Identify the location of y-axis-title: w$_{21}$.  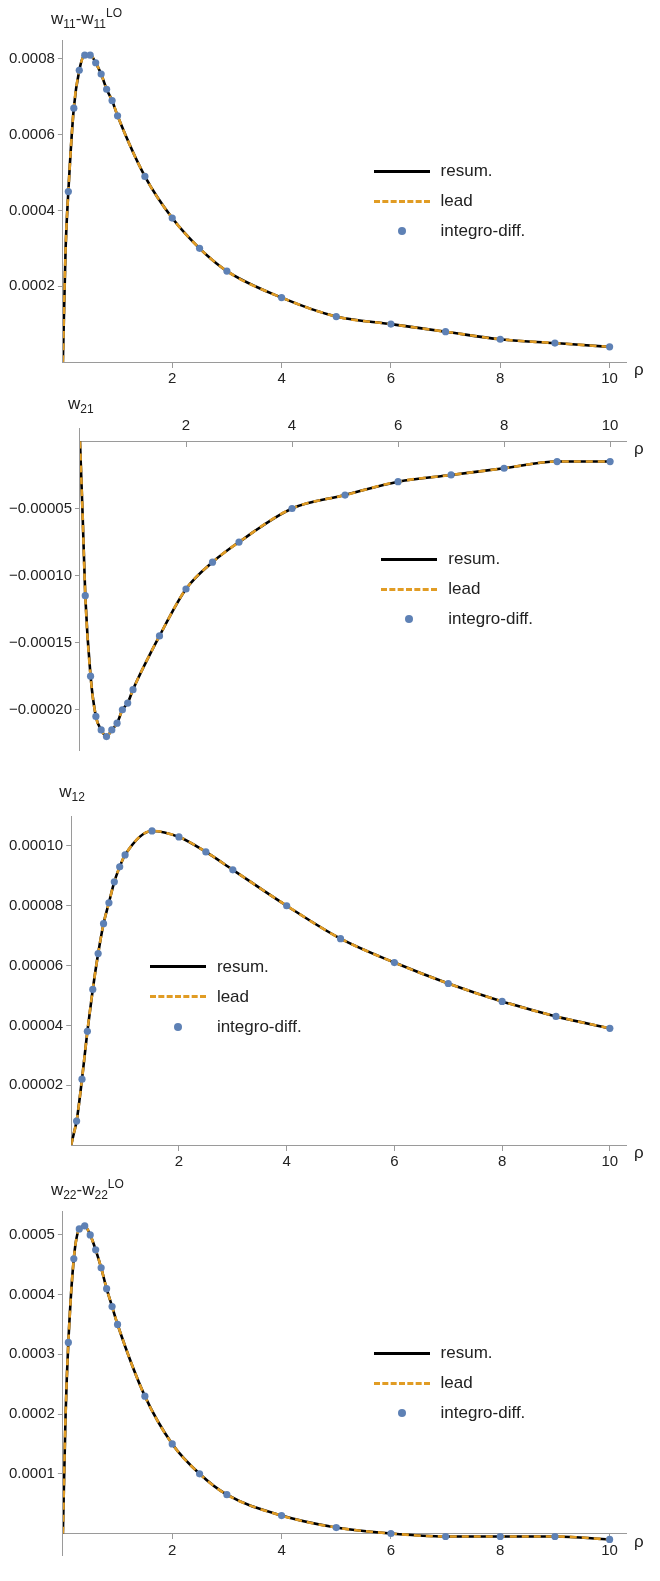
(80, 405).